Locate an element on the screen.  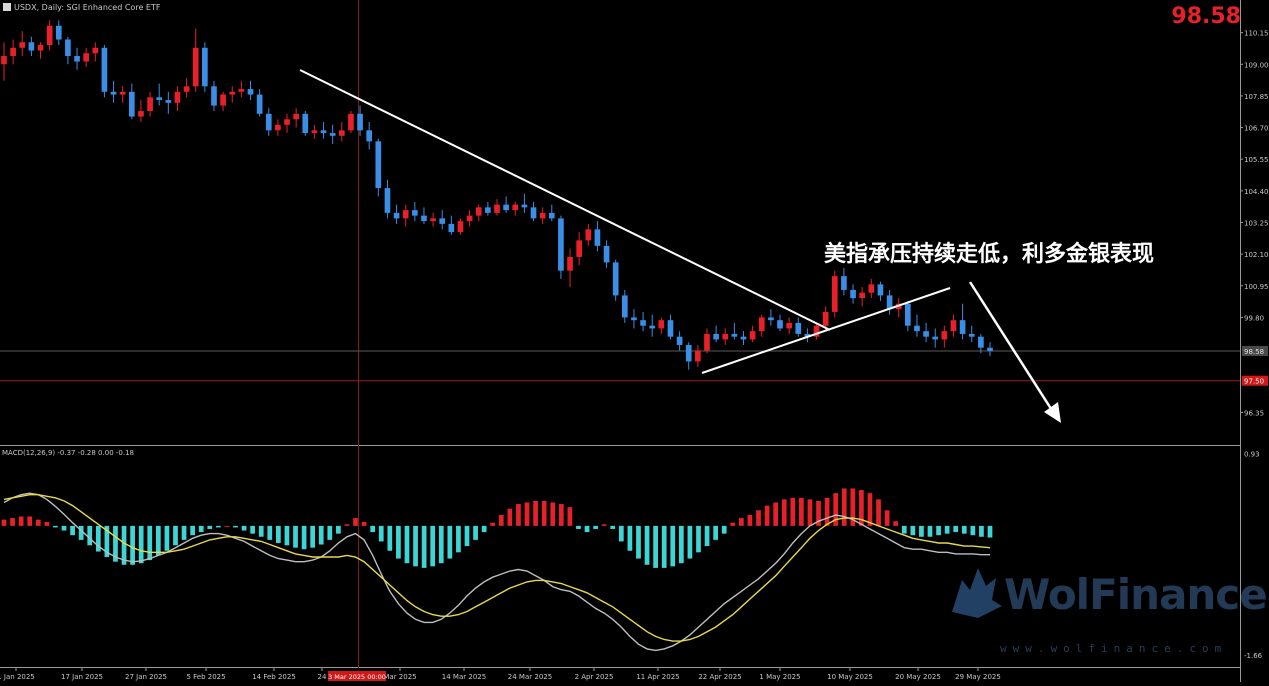
price-axis-label: 107.85 is located at coordinates (1256, 97).